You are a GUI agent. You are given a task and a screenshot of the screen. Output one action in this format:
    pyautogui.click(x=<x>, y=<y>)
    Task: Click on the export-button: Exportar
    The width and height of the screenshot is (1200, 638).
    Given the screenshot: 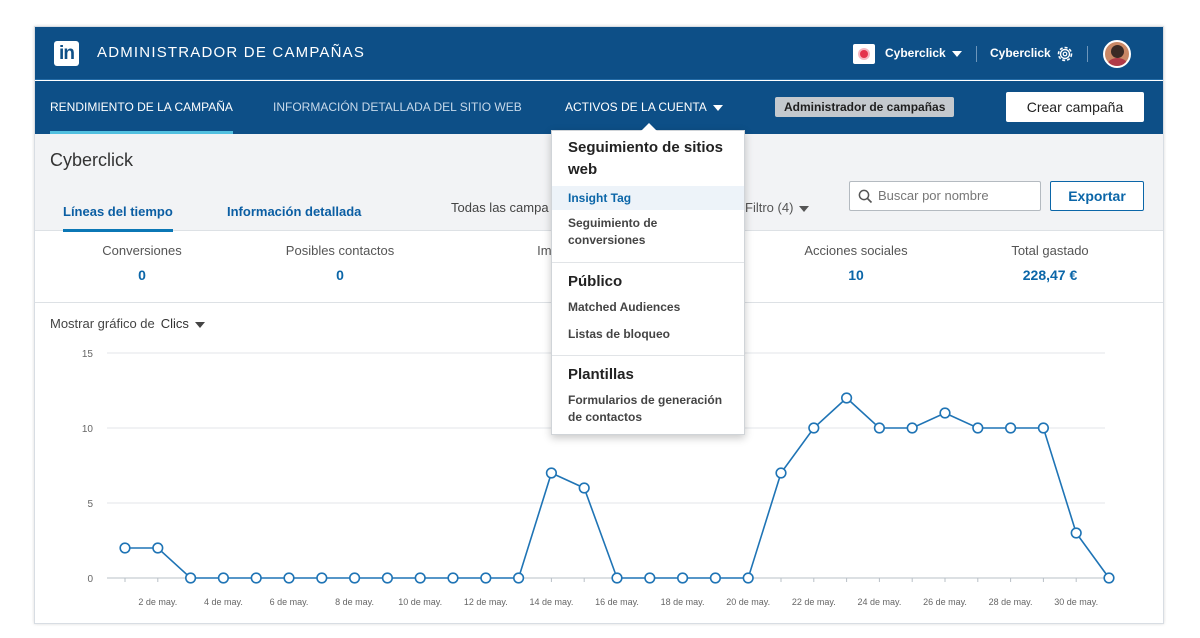 What is the action you would take?
    pyautogui.click(x=1097, y=196)
    